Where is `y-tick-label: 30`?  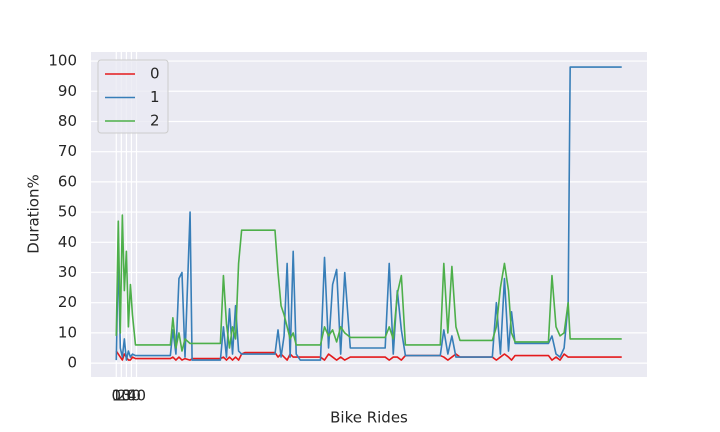
y-tick-label: 30 is located at coordinates (67, 272).